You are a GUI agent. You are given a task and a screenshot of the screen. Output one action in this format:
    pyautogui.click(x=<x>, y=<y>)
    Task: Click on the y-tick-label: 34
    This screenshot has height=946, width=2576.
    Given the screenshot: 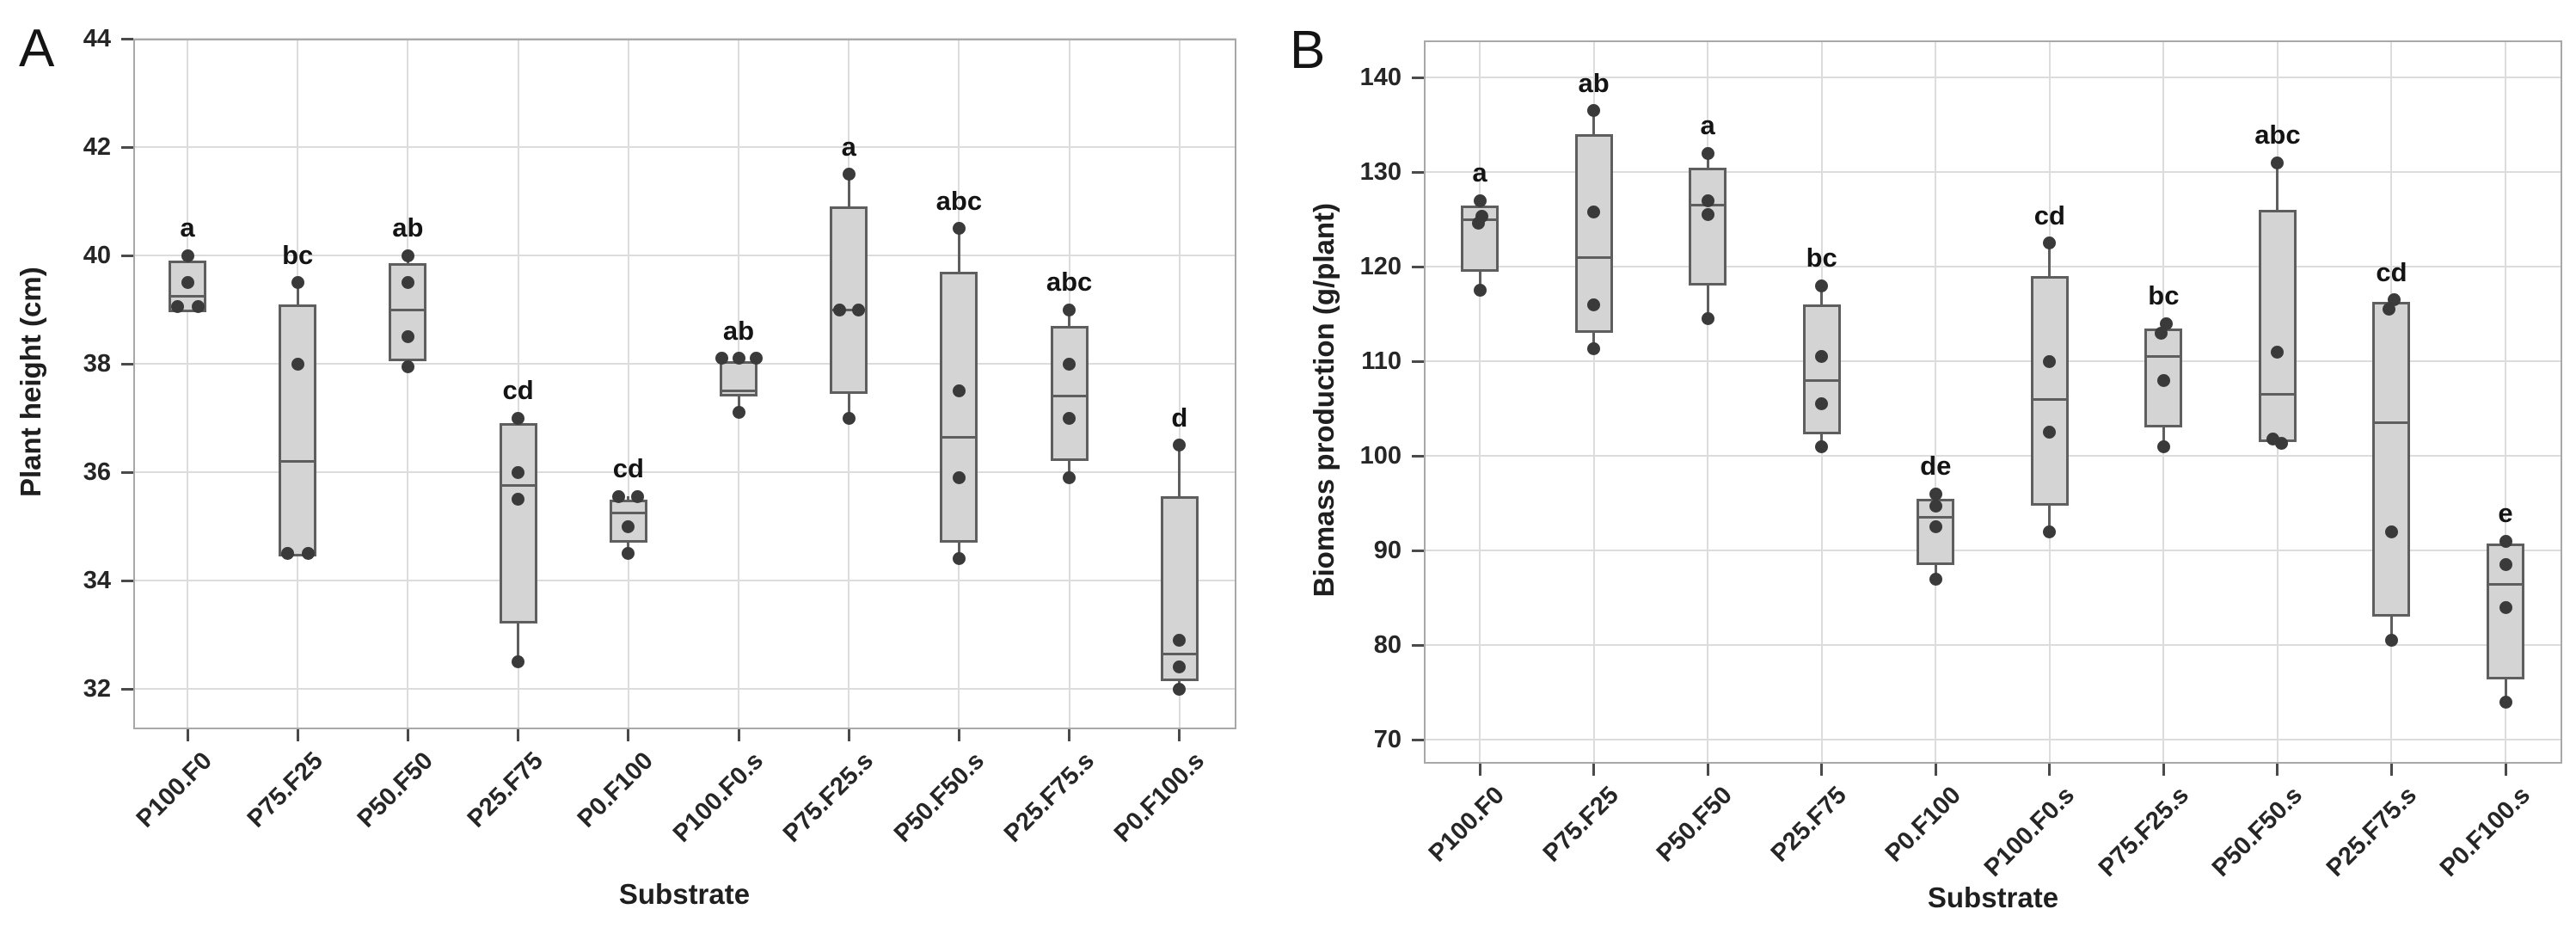 What is the action you would take?
    pyautogui.click(x=97, y=580)
    